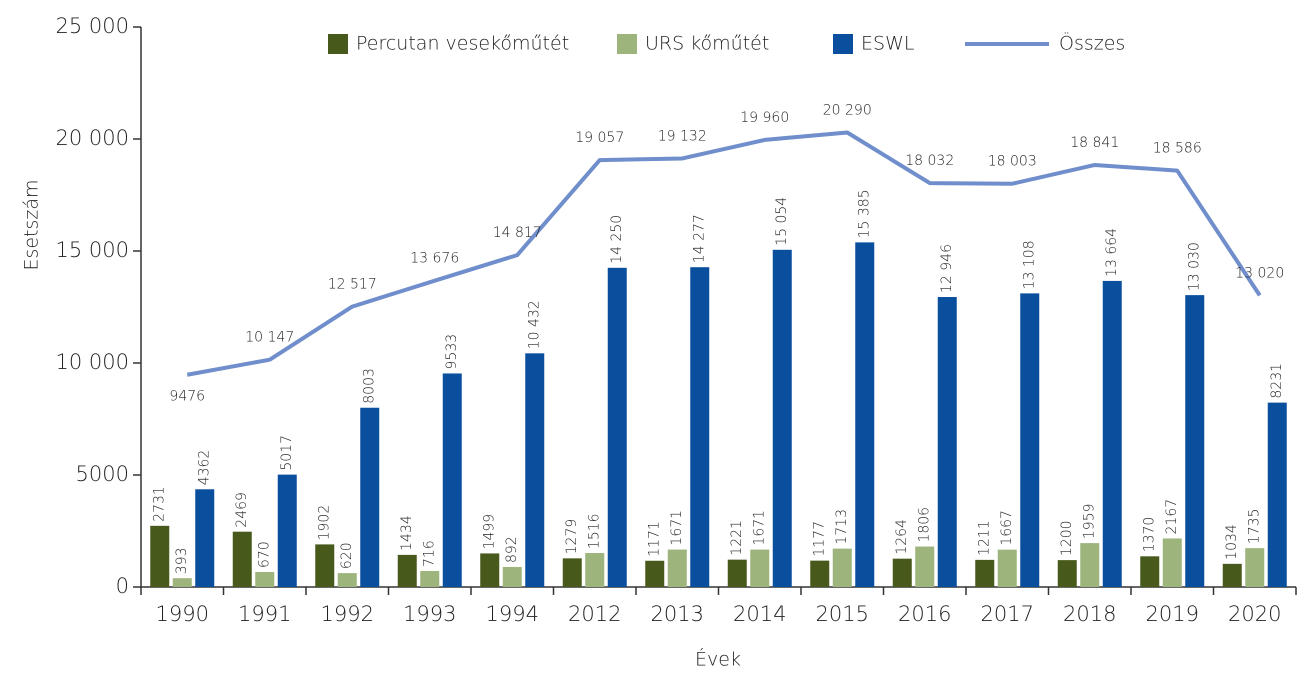 Image resolution: width=1313 pixels, height=673 pixels. Describe the element at coordinates (122, 586) in the screenshot. I see `y-tick-label: 0` at that location.